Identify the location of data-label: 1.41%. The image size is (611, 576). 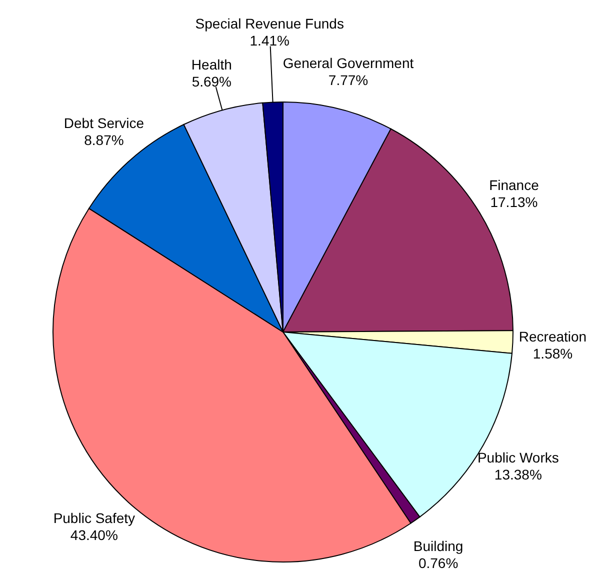
(270, 40).